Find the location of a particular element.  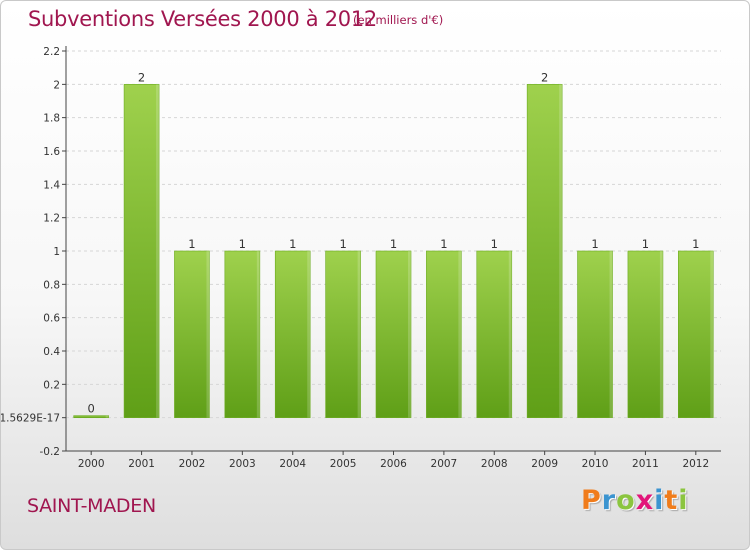

y-tick-label: 0.6 is located at coordinates (51, 319).